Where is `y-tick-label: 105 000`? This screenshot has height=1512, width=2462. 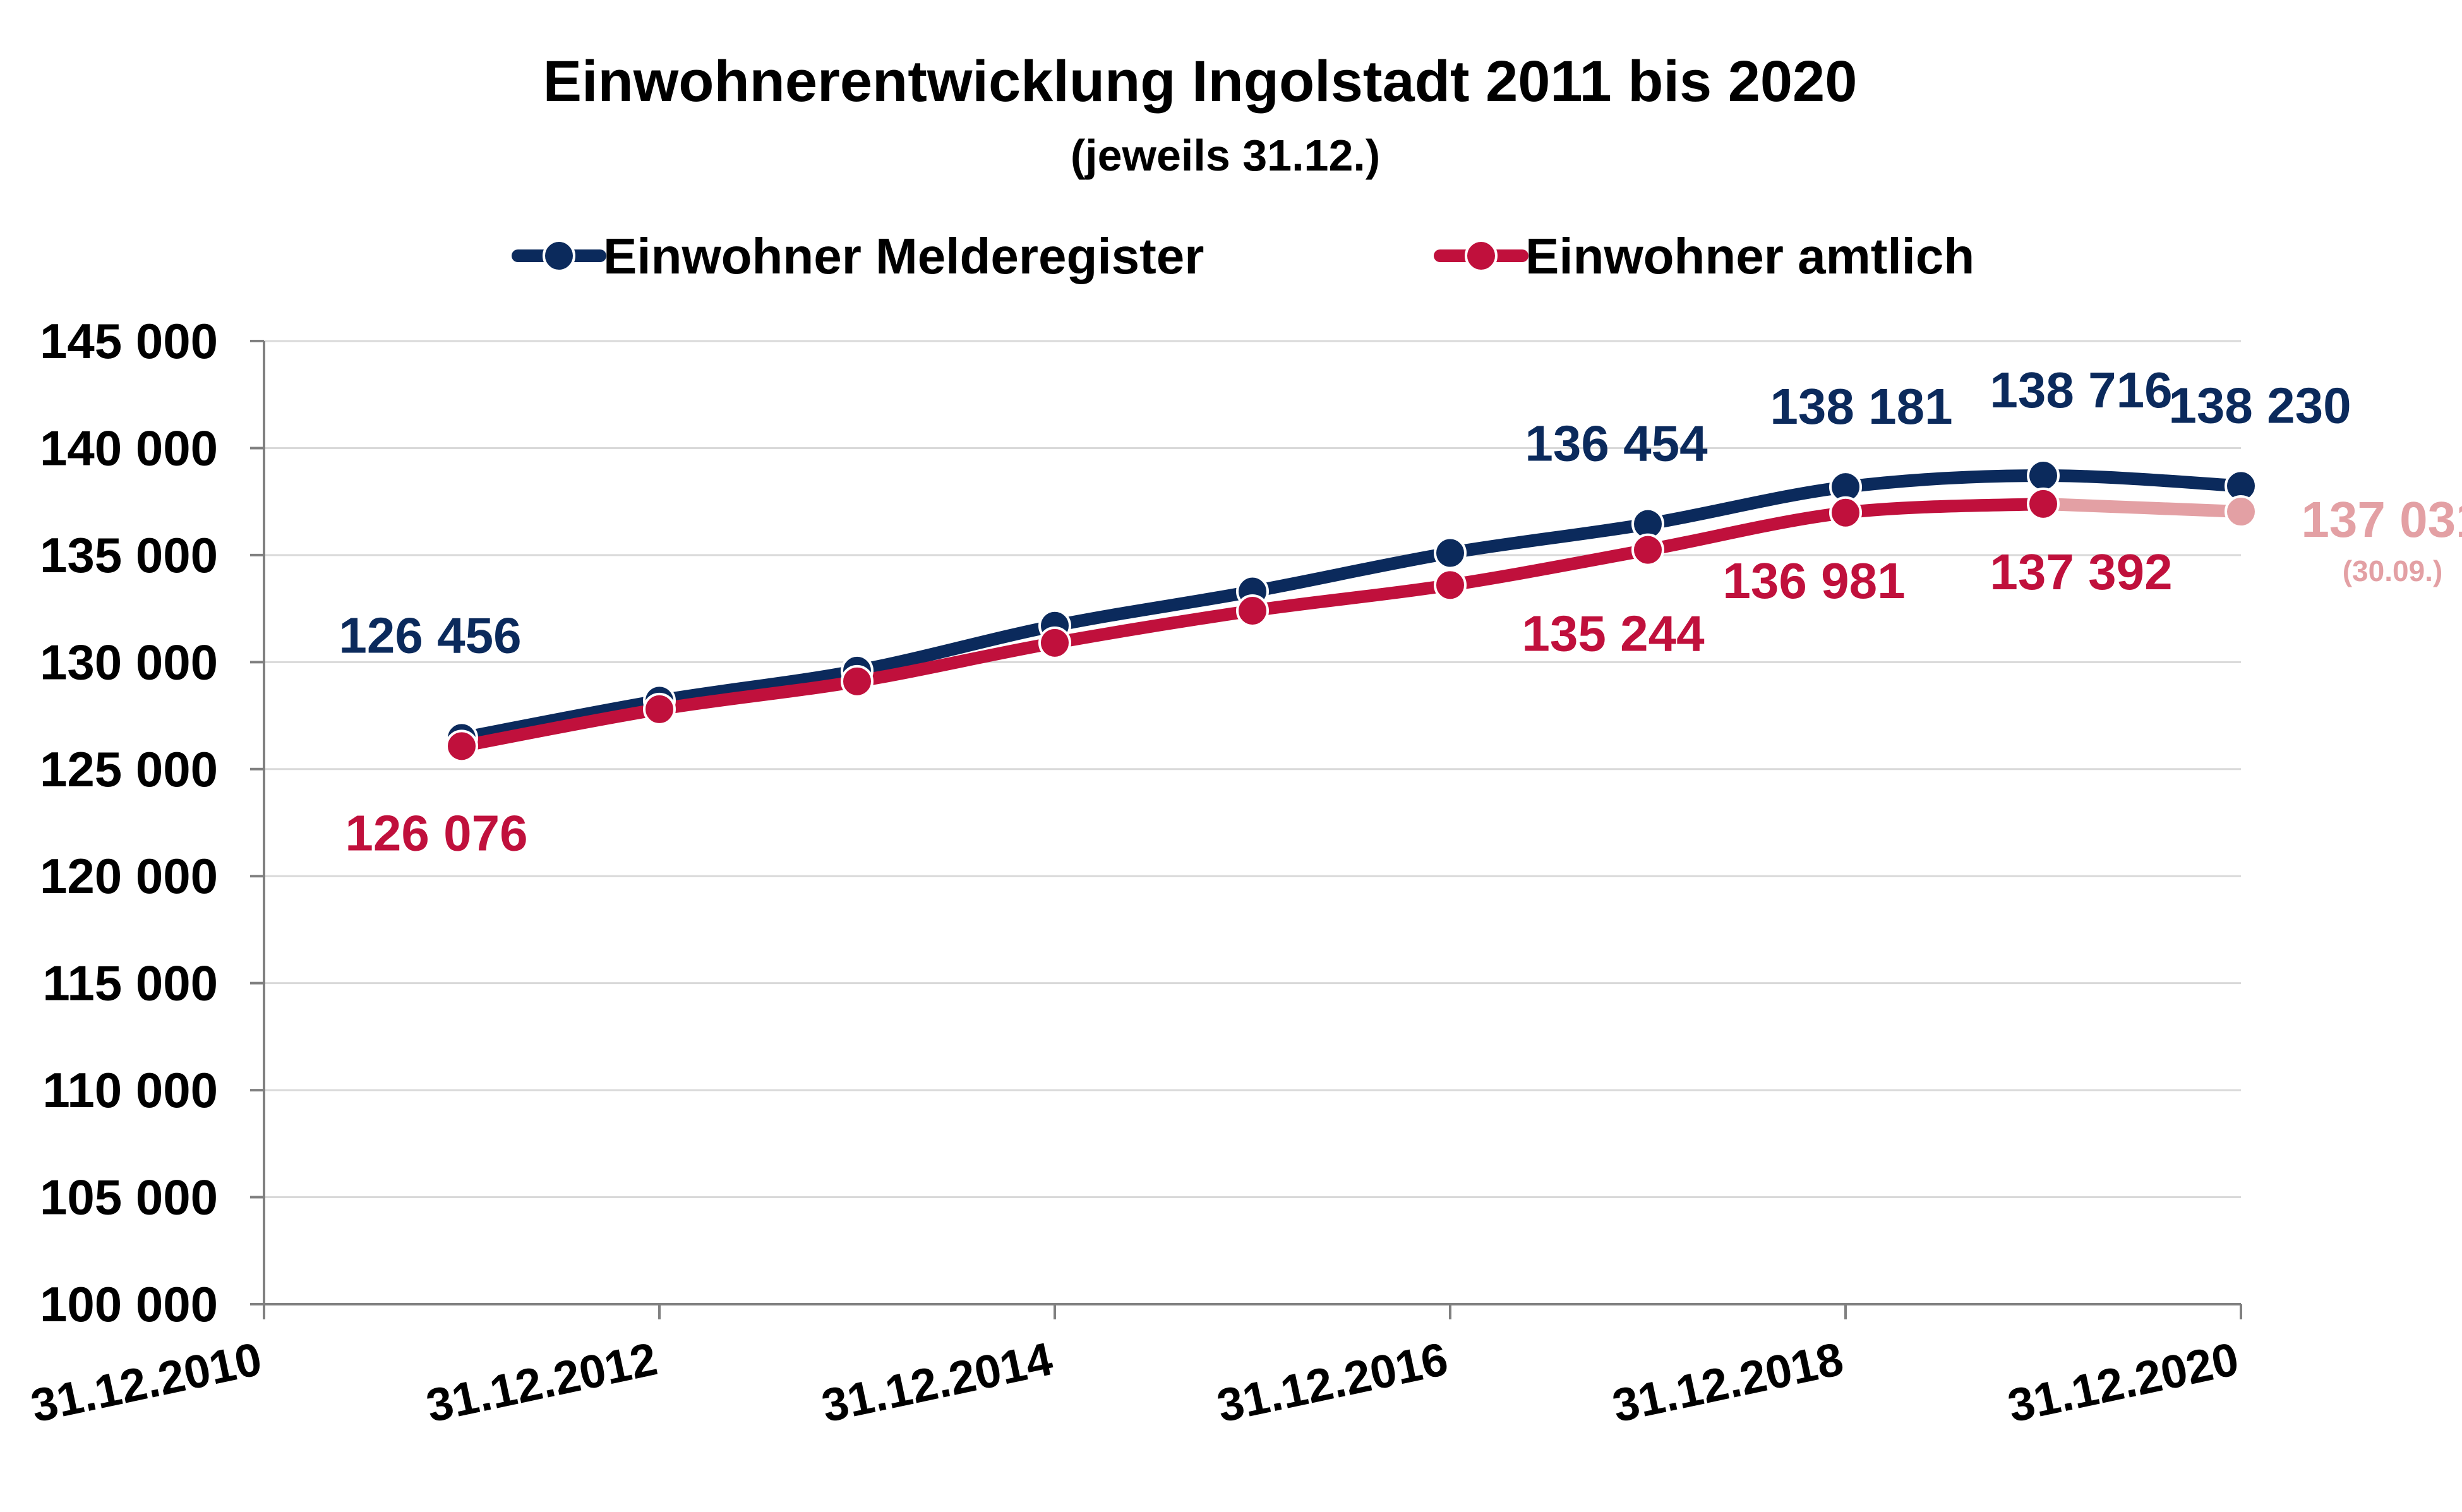
y-tick-label: 105 000 is located at coordinates (129, 1197).